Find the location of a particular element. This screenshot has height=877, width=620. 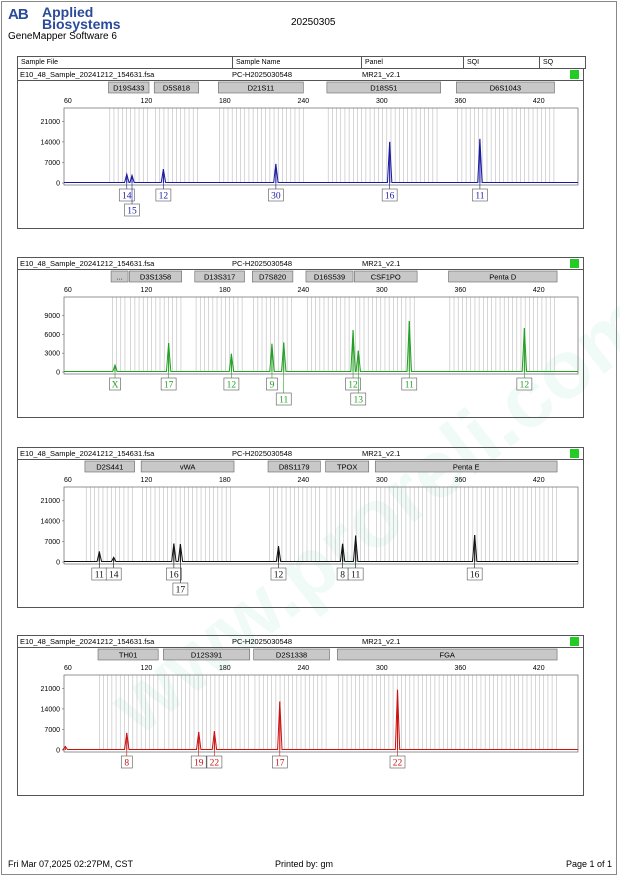

footer-timestamp: Fri Mar 07,2025 02:27PM, CST is located at coordinates (71, 864).